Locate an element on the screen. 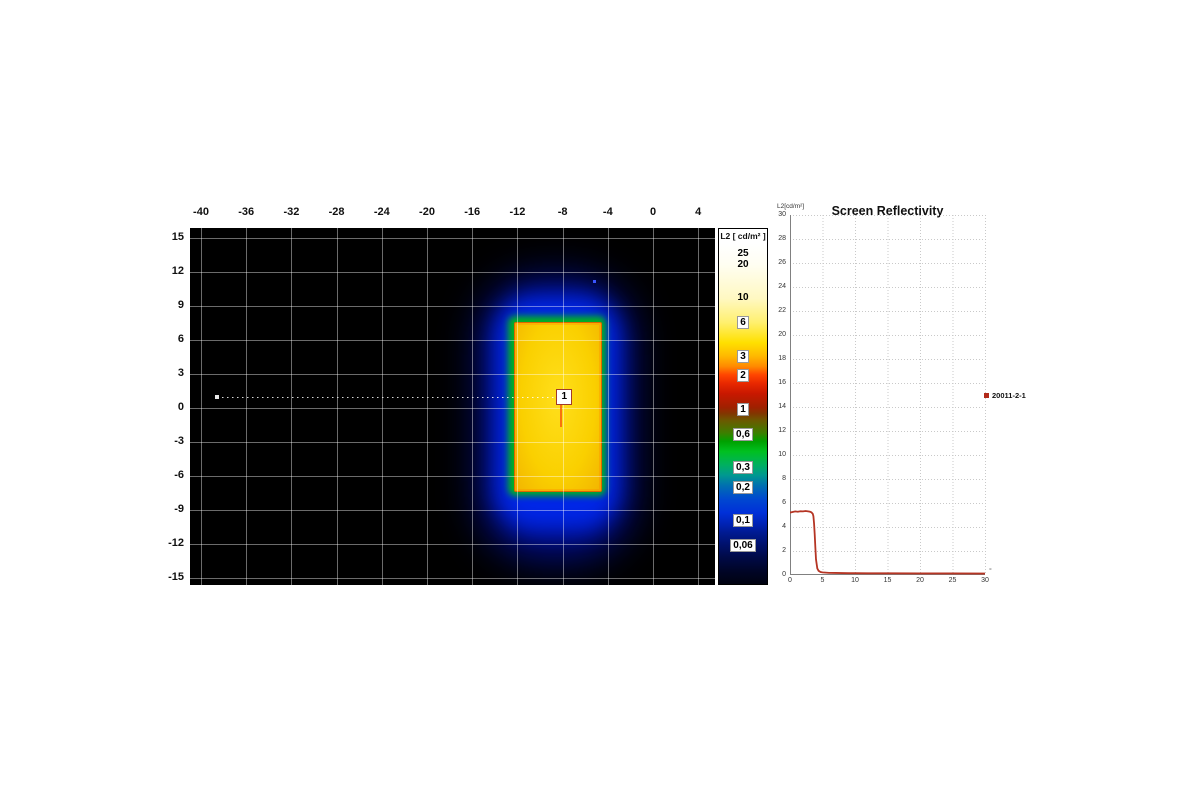  colorbar-label-text: 0,2 is located at coordinates (743, 487).